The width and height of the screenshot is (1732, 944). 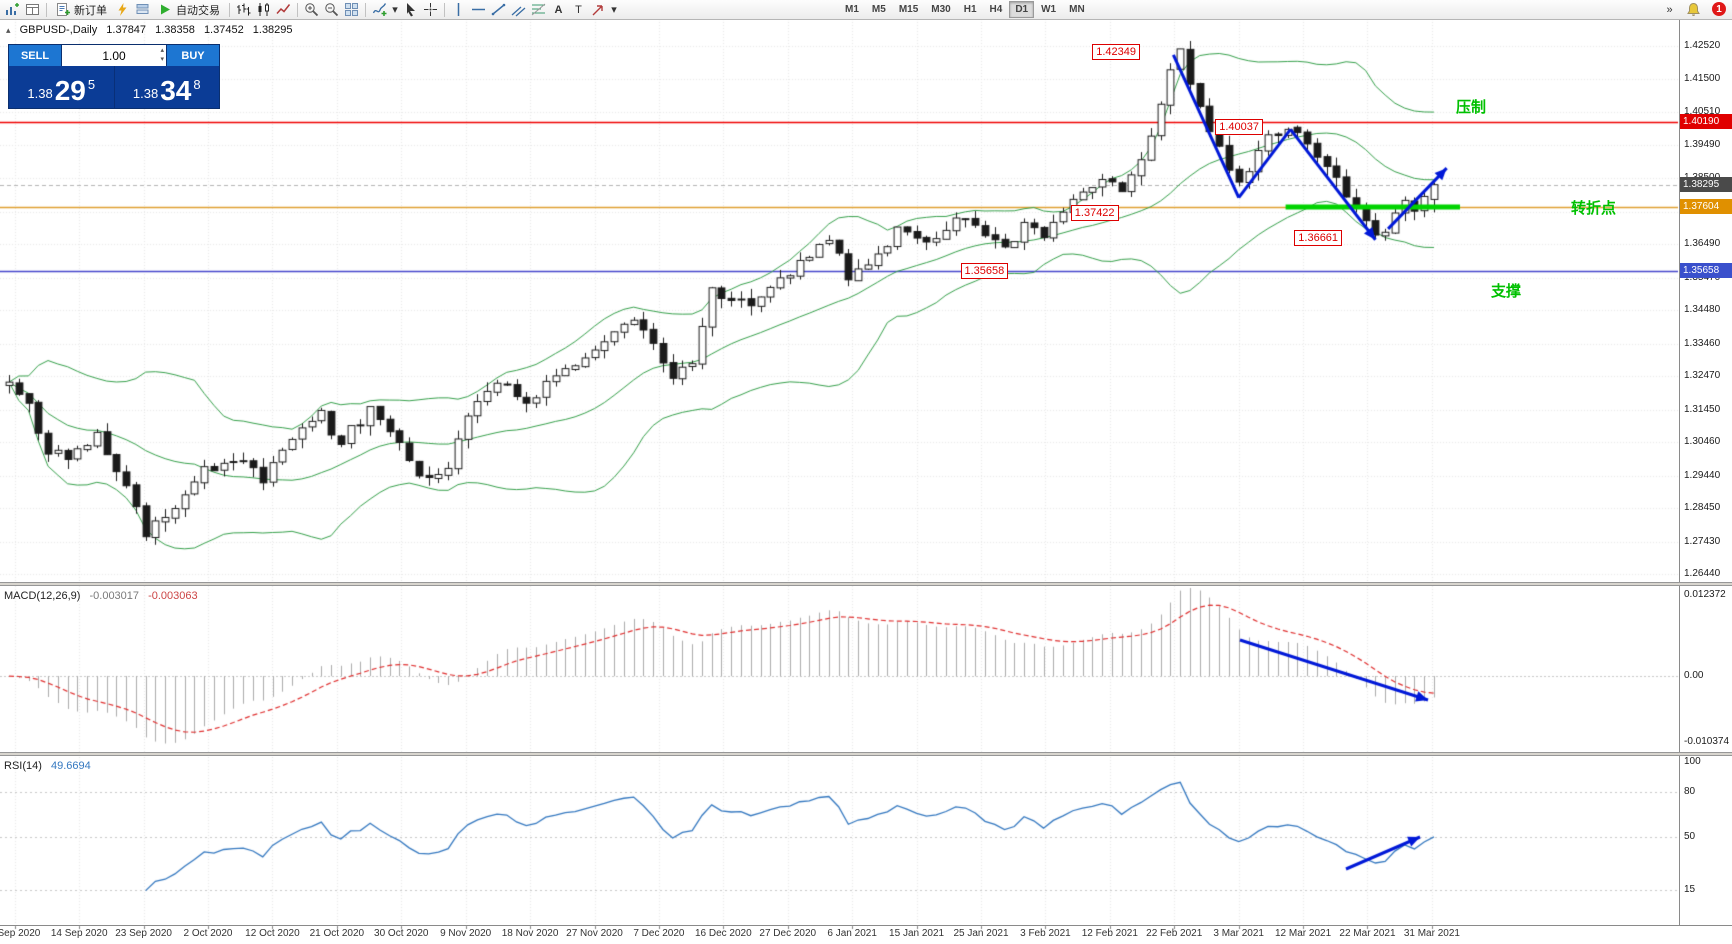 I want to click on tile-windows-icon, so click(x=351, y=9).